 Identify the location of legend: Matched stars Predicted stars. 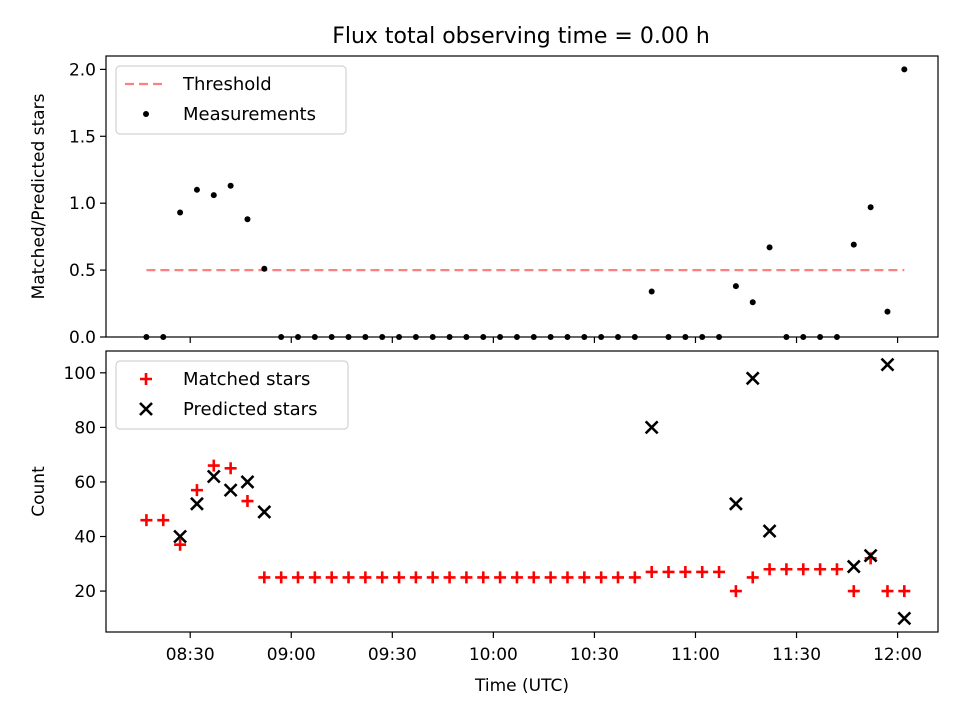
(232, 395).